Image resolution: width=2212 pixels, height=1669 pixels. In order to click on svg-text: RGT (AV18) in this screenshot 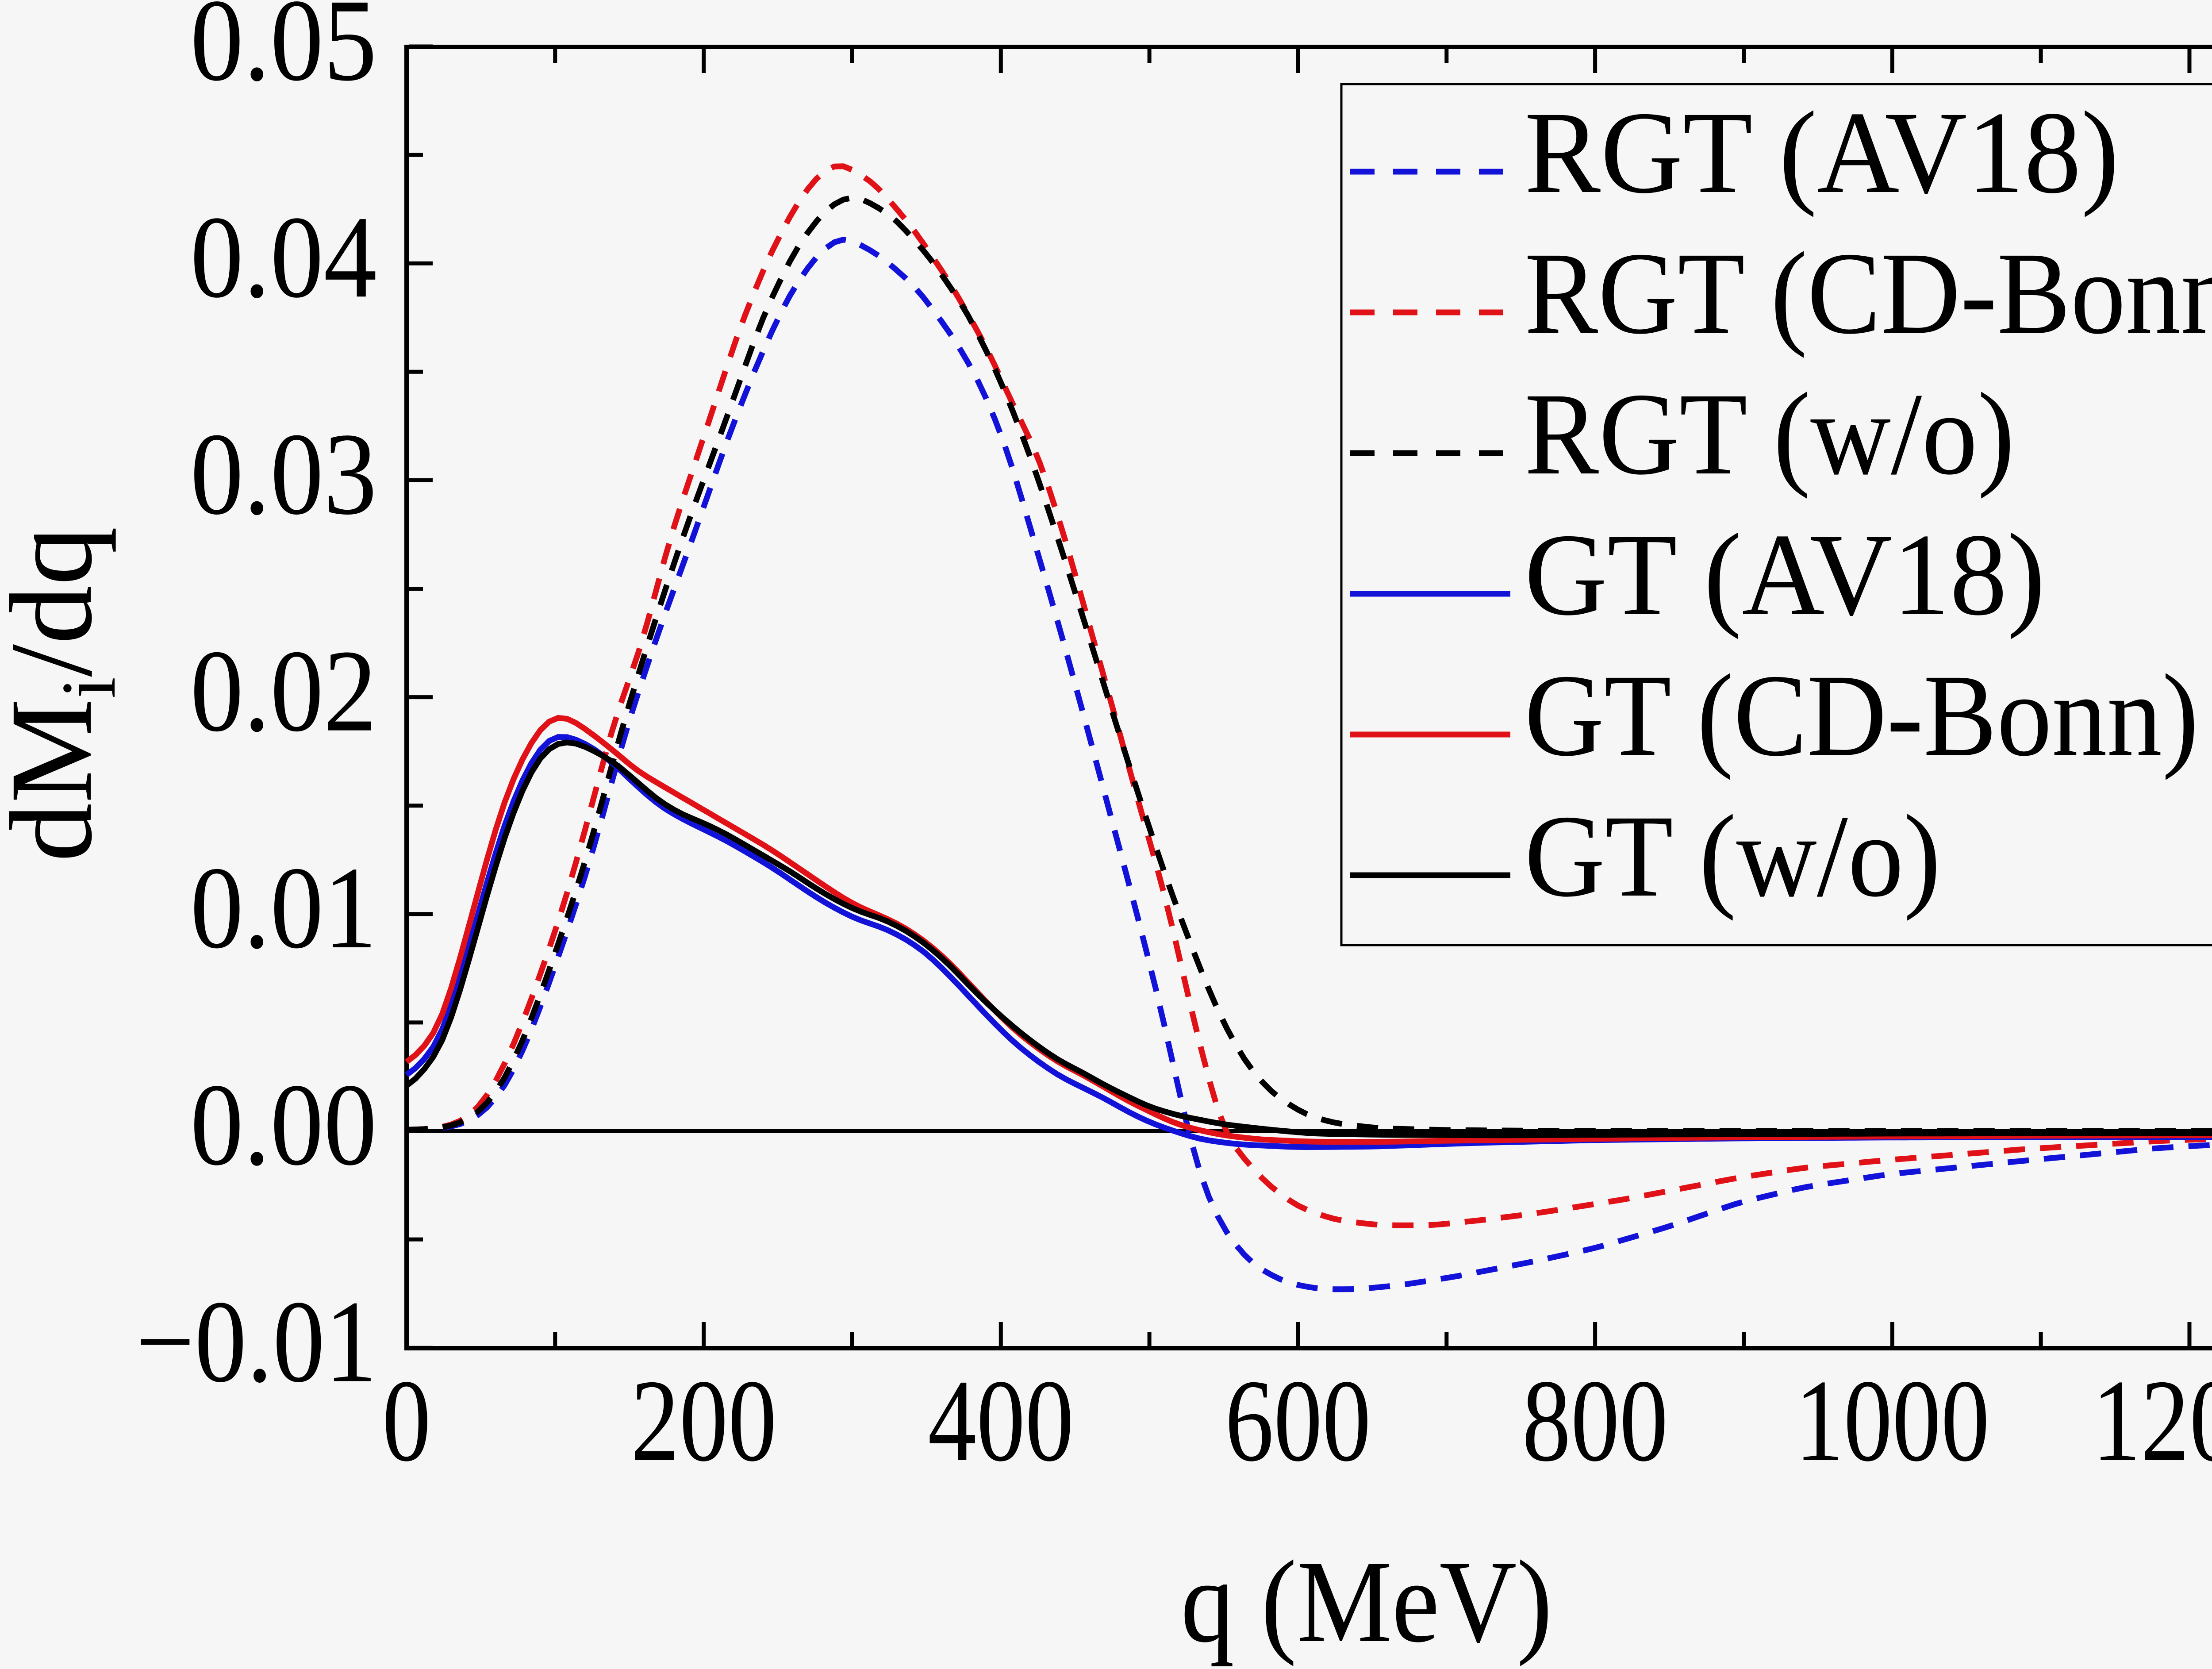, I will do `click(1822, 152)`.